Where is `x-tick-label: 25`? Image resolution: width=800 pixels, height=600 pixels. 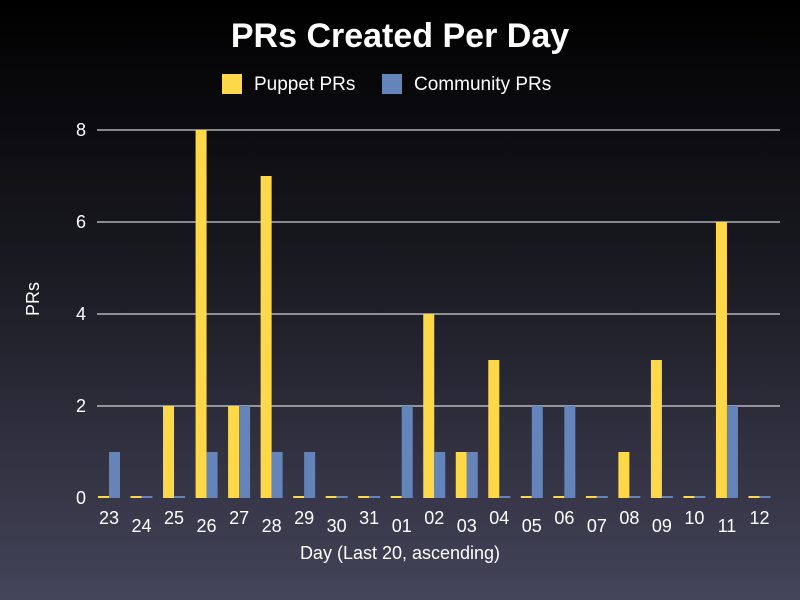 x-tick-label: 25 is located at coordinates (174, 518).